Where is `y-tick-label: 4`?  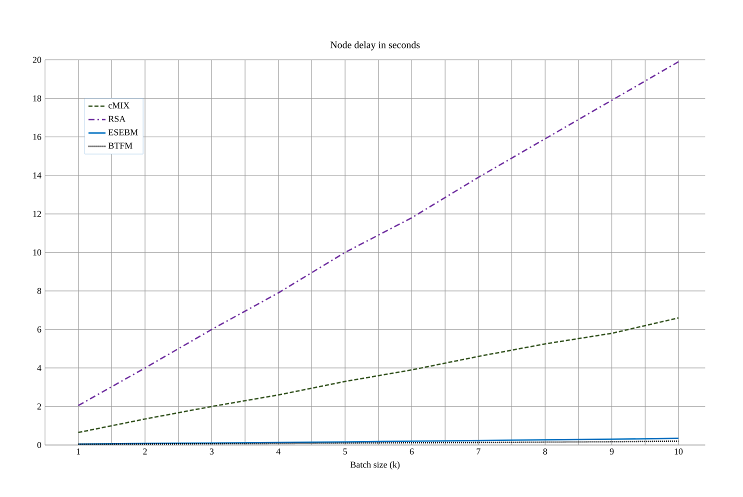
y-tick-label: 4 is located at coordinates (39, 368).